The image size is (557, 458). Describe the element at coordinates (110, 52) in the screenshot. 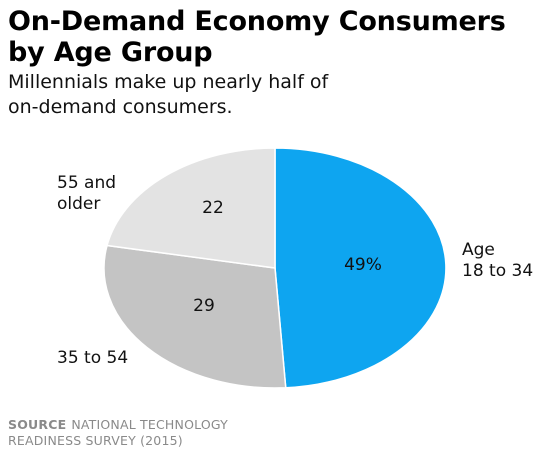

I see `chart-title-line-2: by Age Group` at that location.